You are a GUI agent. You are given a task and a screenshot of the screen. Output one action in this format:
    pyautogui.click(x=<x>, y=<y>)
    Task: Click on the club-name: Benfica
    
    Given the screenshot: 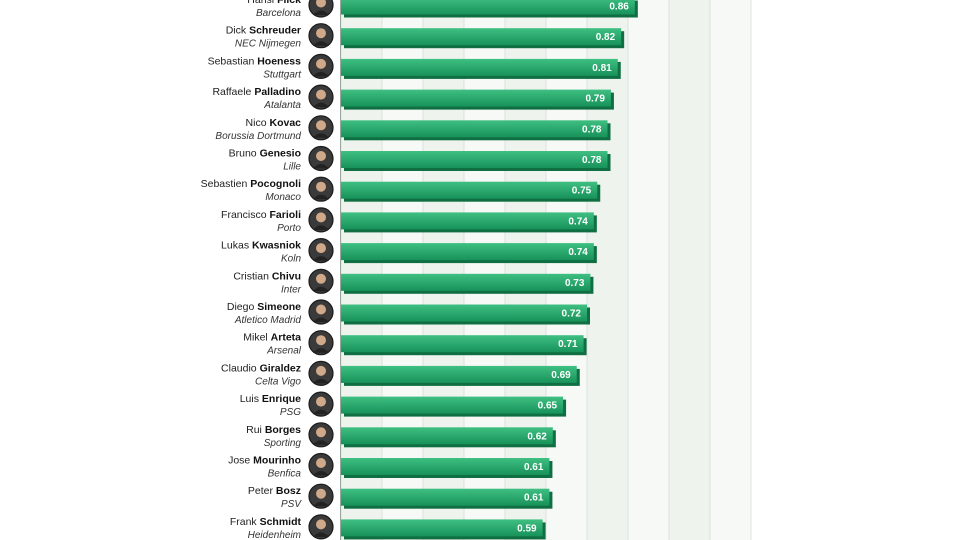 What is the action you would take?
    pyautogui.click(x=285, y=474)
    